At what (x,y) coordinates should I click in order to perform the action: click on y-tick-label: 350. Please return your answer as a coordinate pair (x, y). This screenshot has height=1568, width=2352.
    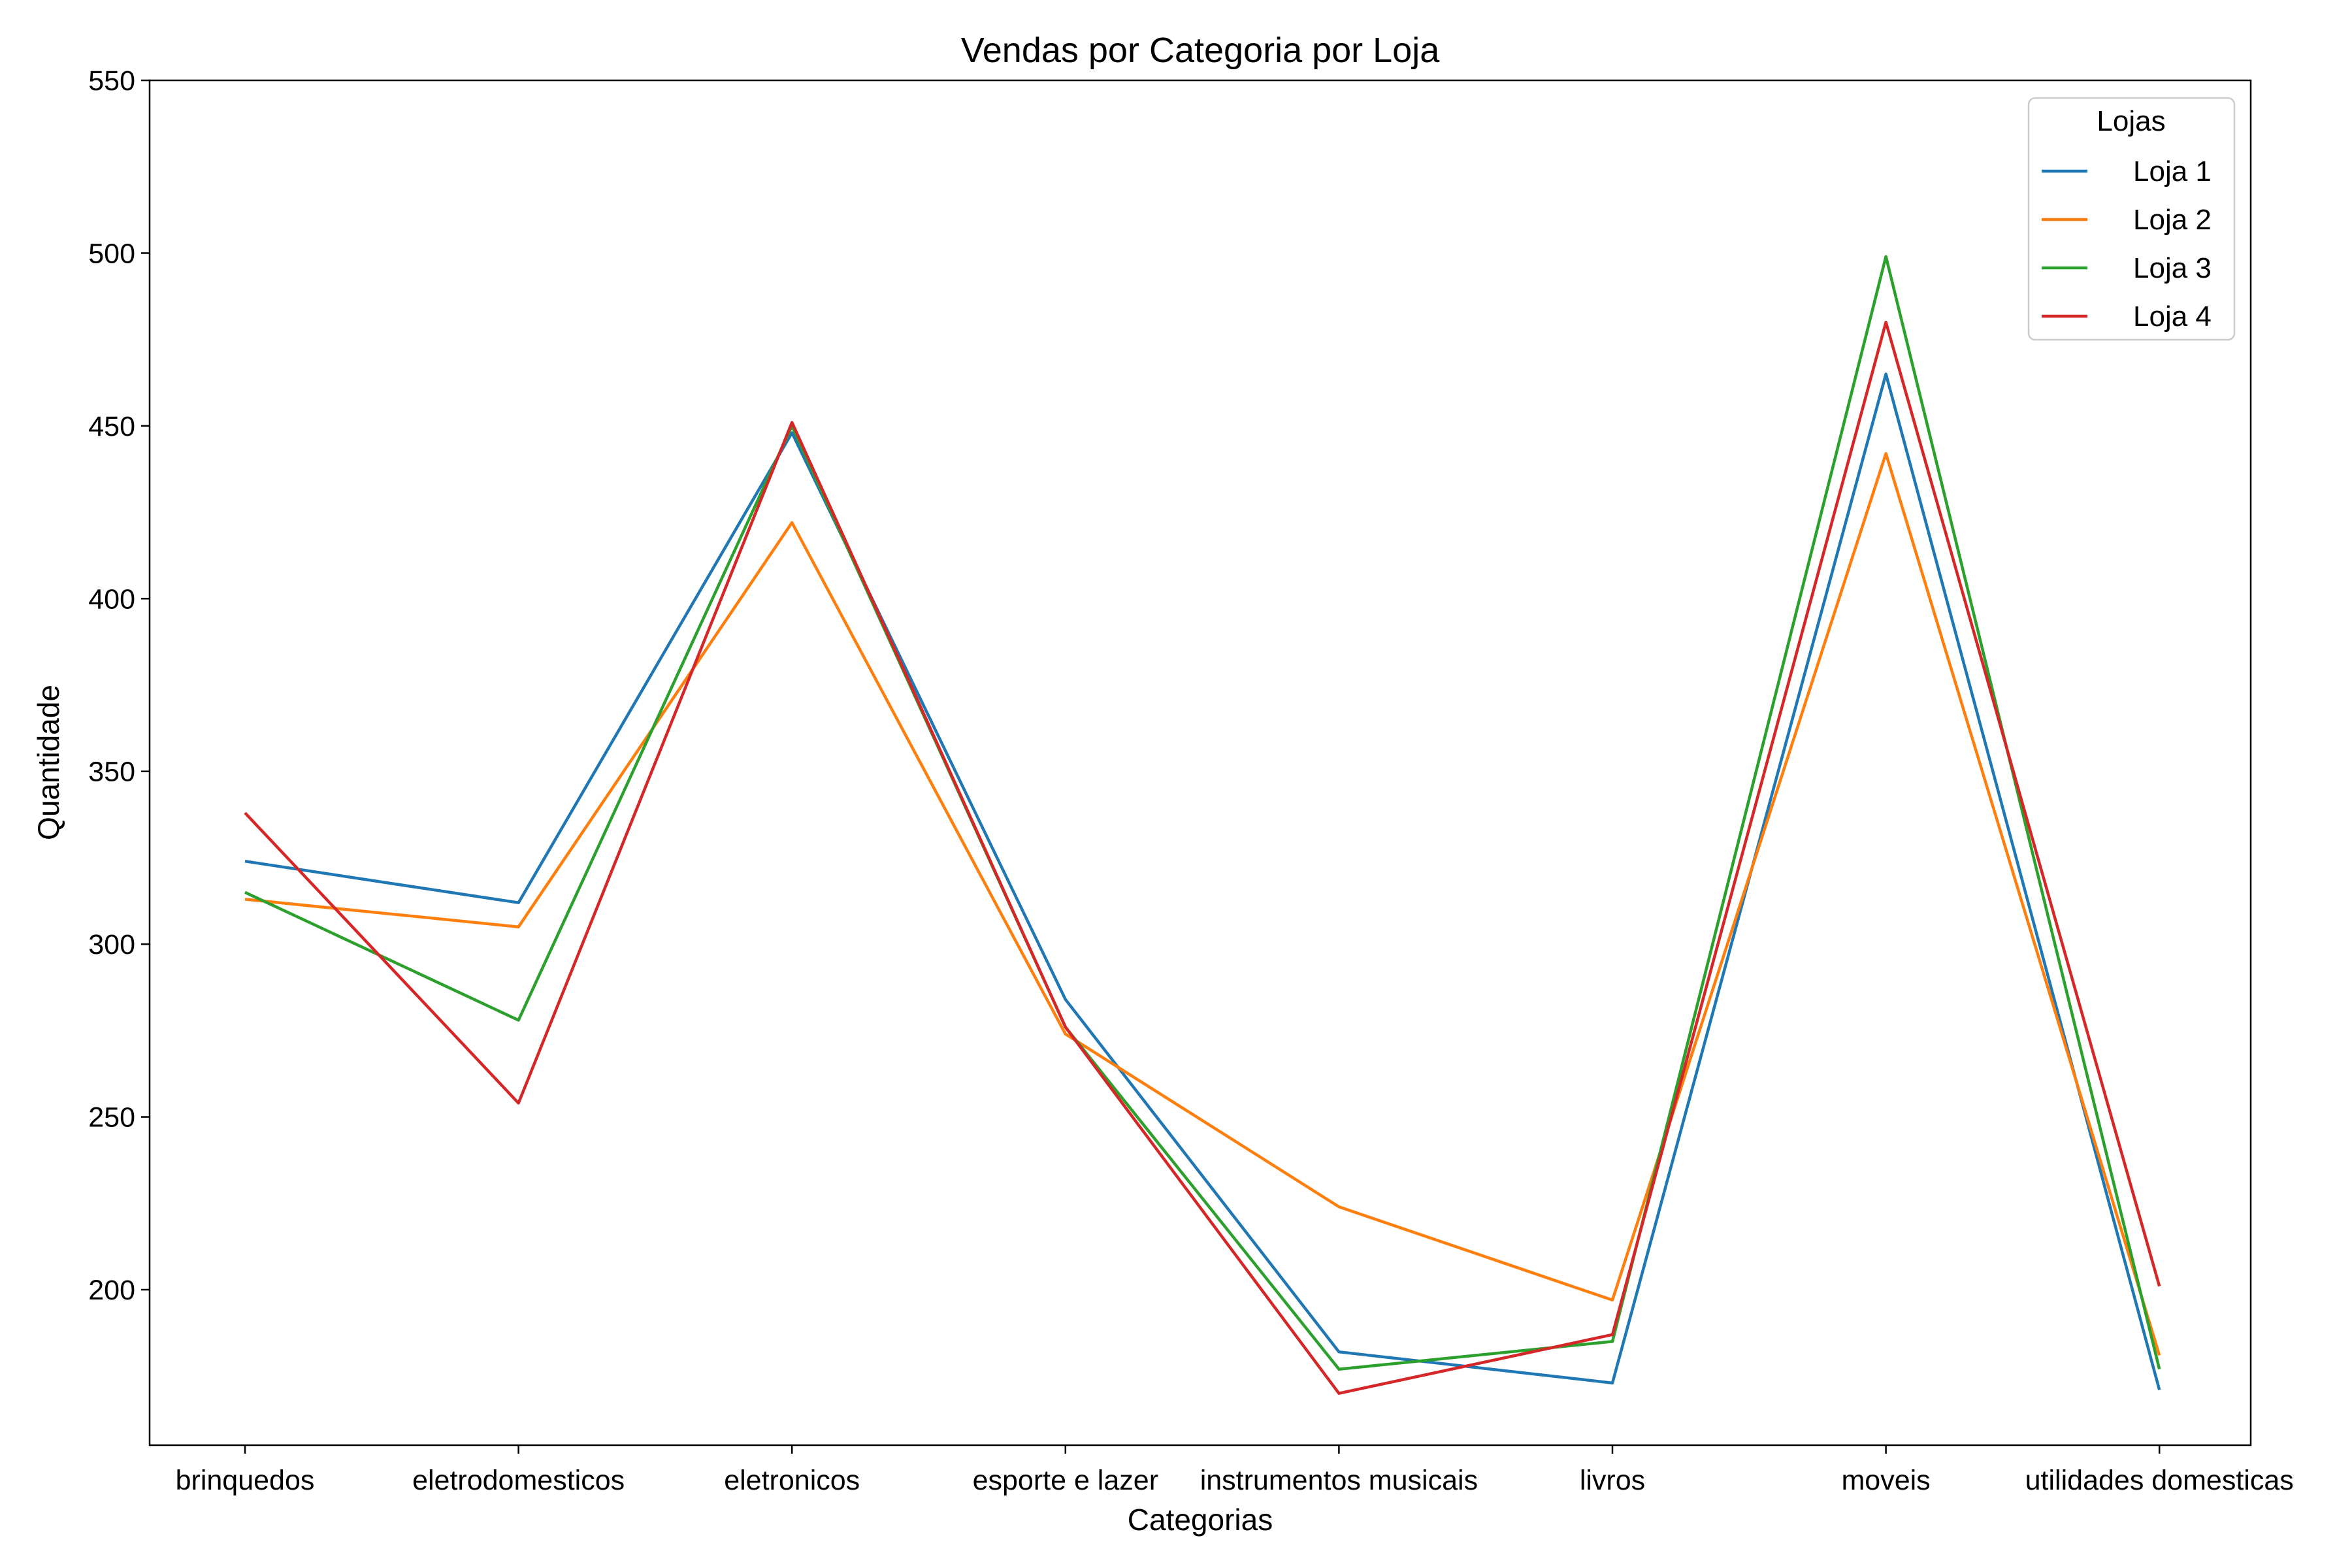
    Looking at the image, I should click on (111, 772).